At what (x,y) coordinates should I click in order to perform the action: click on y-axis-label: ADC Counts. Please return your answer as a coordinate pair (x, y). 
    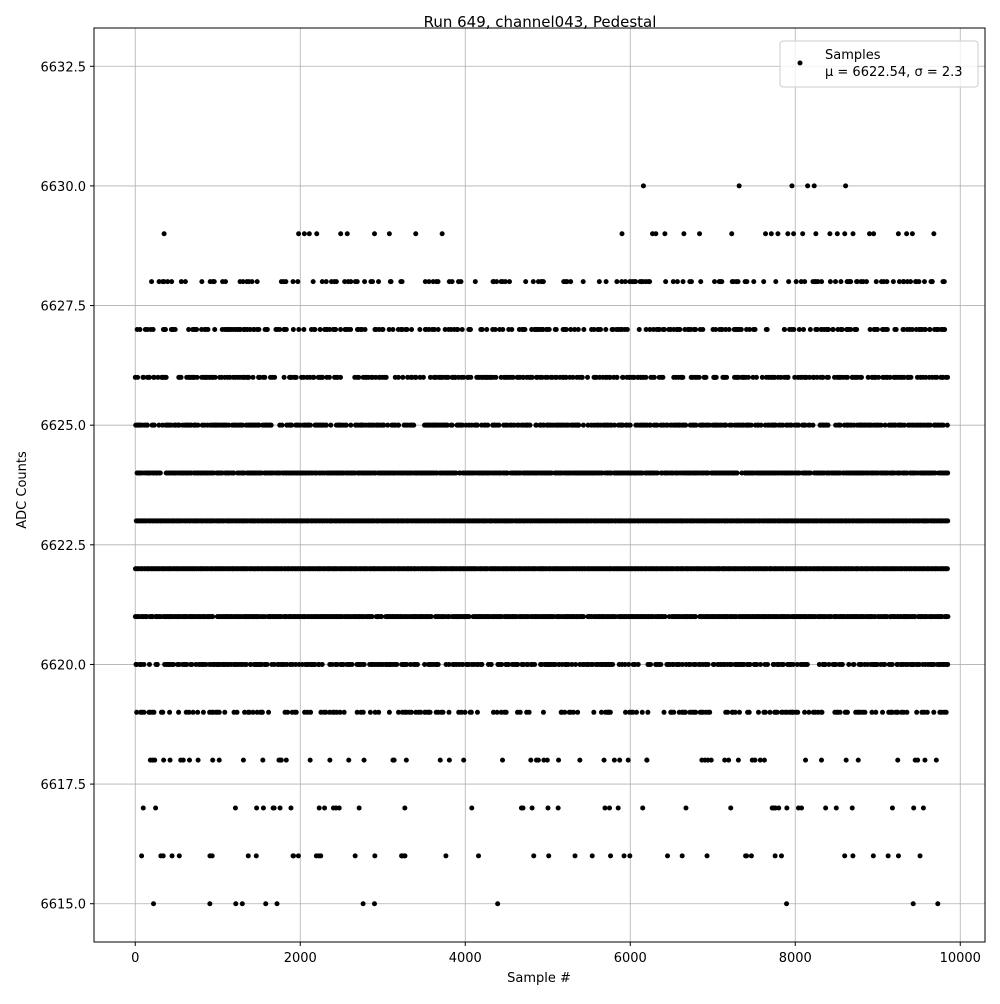
    Looking at the image, I should click on (22, 490).